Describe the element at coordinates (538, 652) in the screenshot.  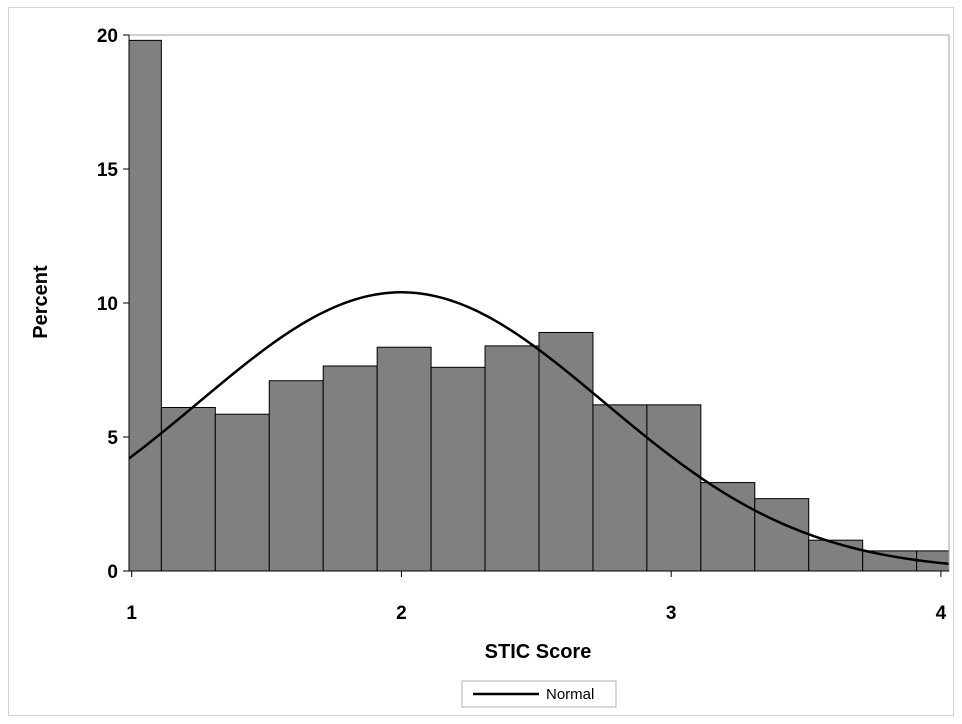
I see `x-axis-title: STIC Score` at that location.